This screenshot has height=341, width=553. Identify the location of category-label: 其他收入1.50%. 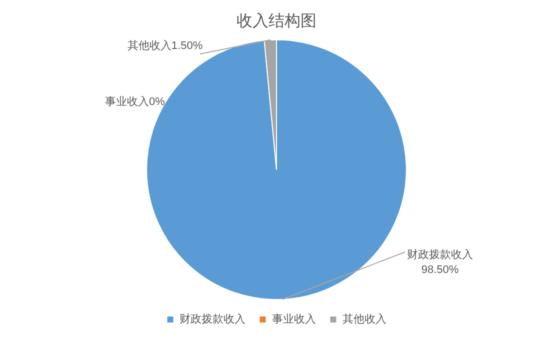
(165, 46).